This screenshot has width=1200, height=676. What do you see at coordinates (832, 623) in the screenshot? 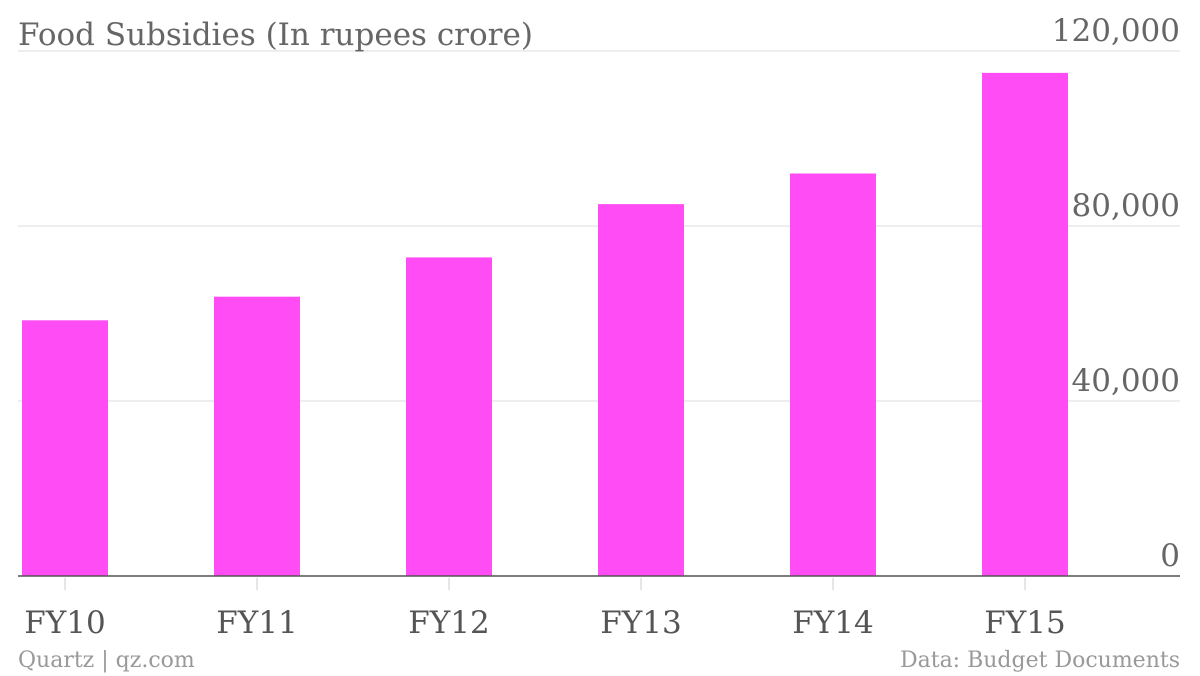
I see `x-tick-label-fy14: FY14` at bounding box center [832, 623].